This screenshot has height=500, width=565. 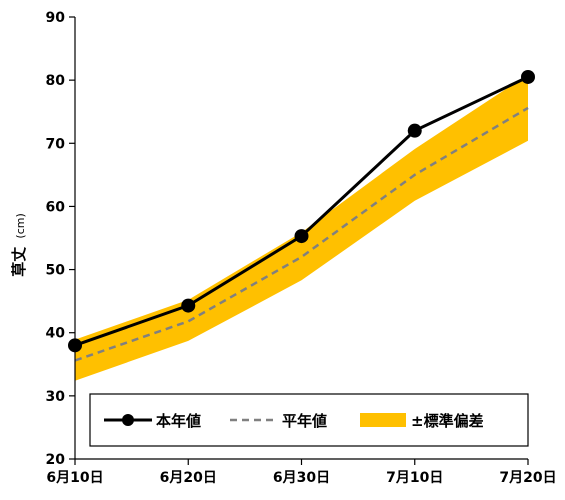 What do you see at coordinates (301, 478) in the screenshot?
I see `x-tick-label: 6月30日` at bounding box center [301, 478].